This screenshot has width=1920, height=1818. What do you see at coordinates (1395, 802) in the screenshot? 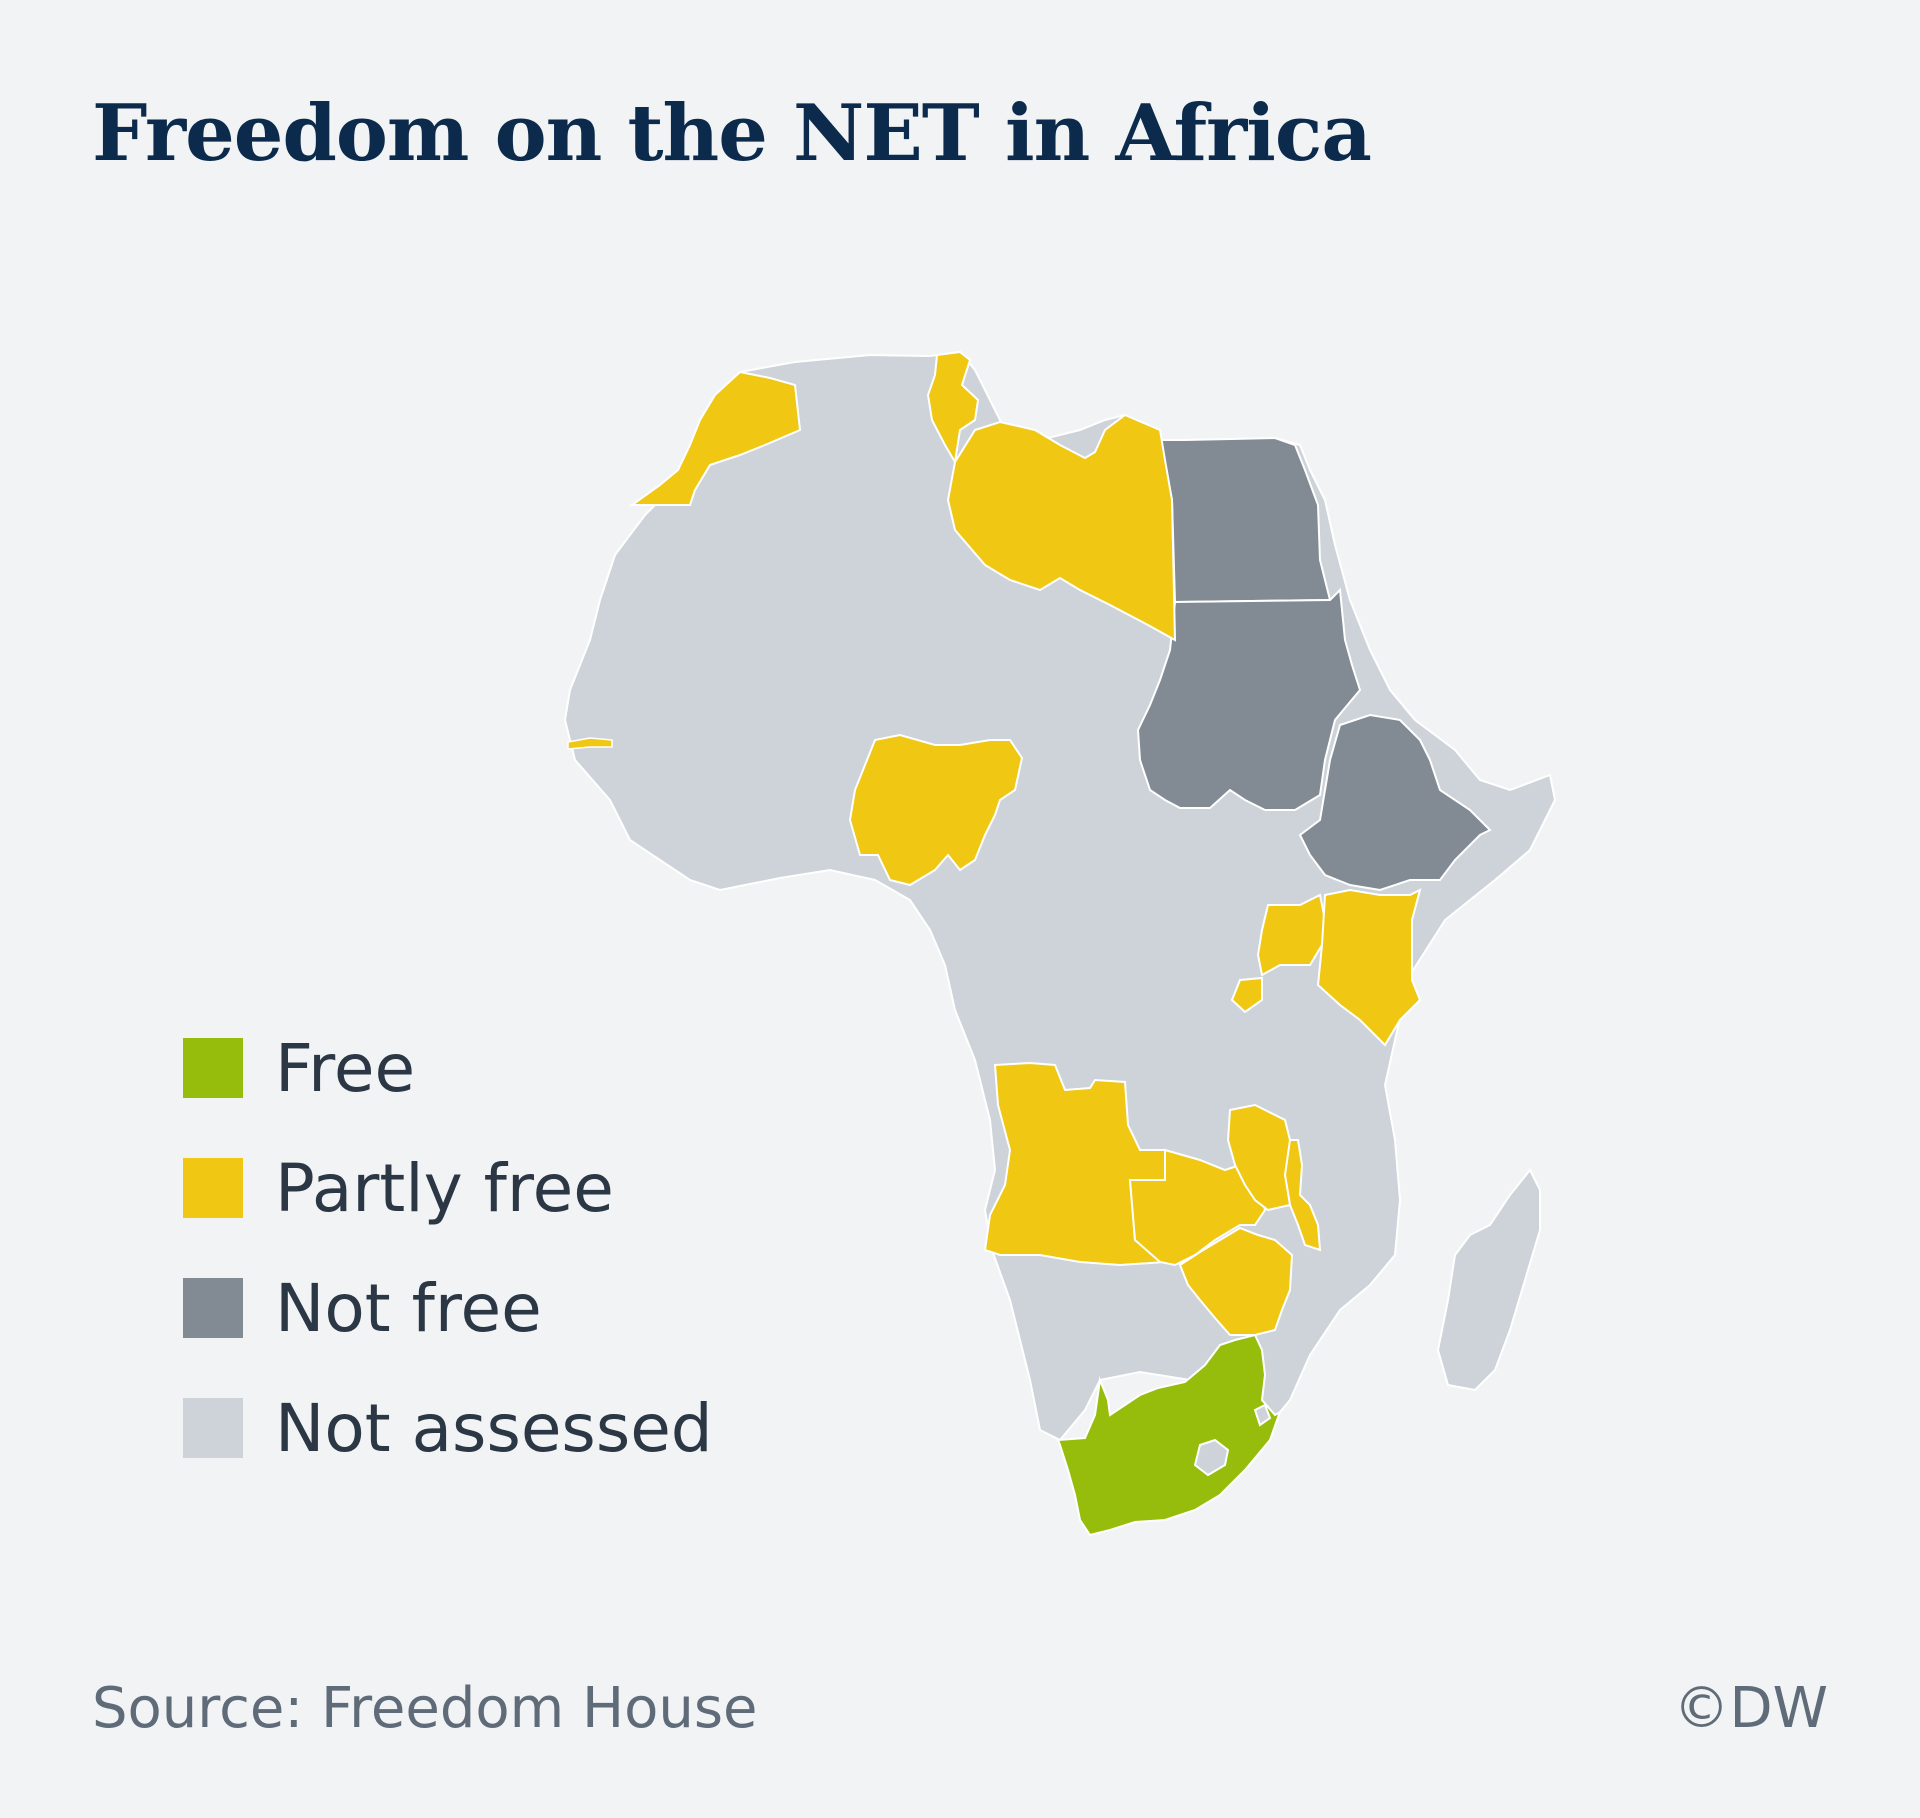
I see `ethiopia` at bounding box center [1395, 802].